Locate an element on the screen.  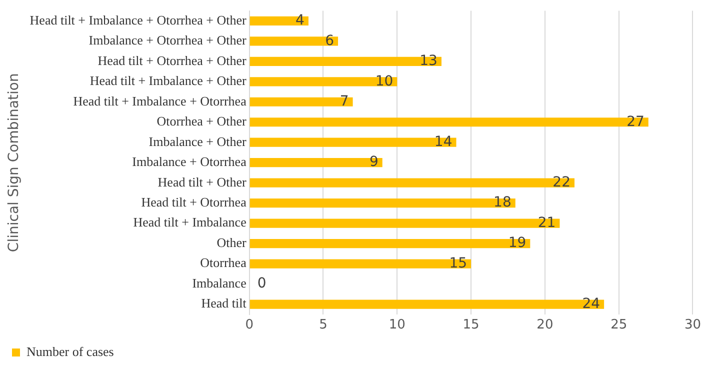
y-tick-label: Head tilt is located at coordinates (224, 303).